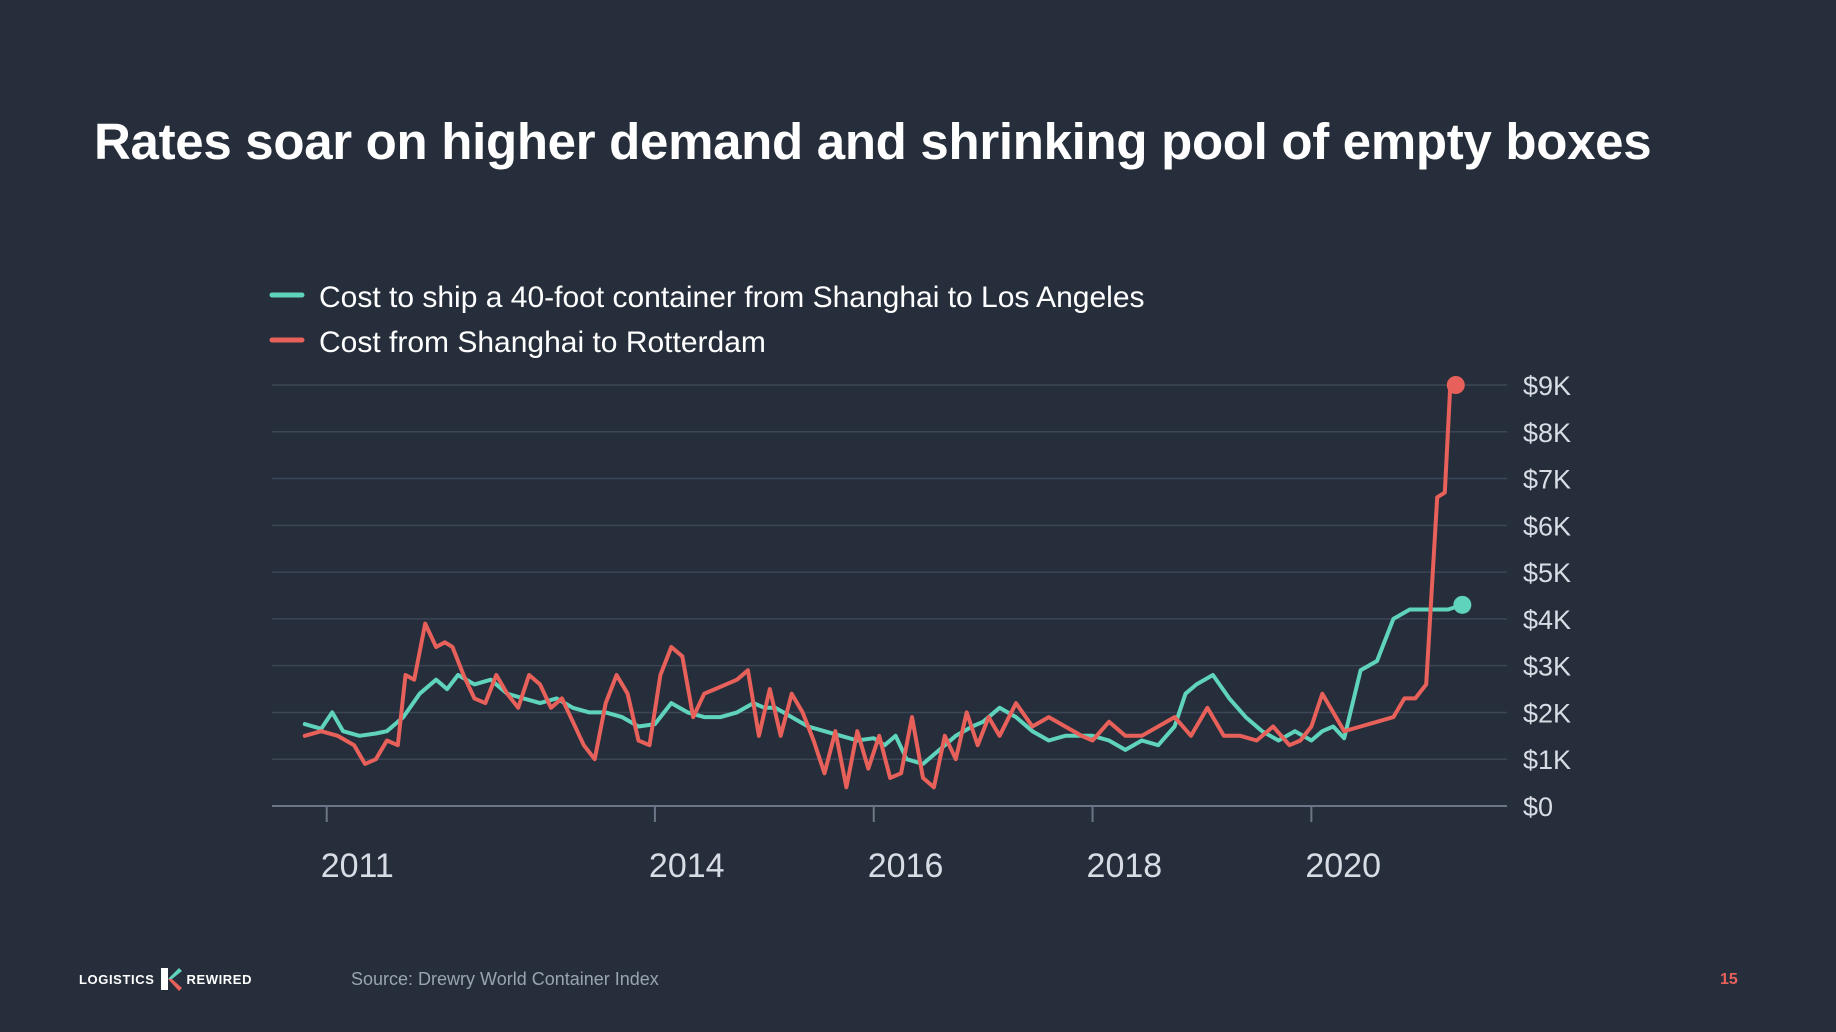  What do you see at coordinates (1343, 866) in the screenshot?
I see `x-tick-label: 2020` at bounding box center [1343, 866].